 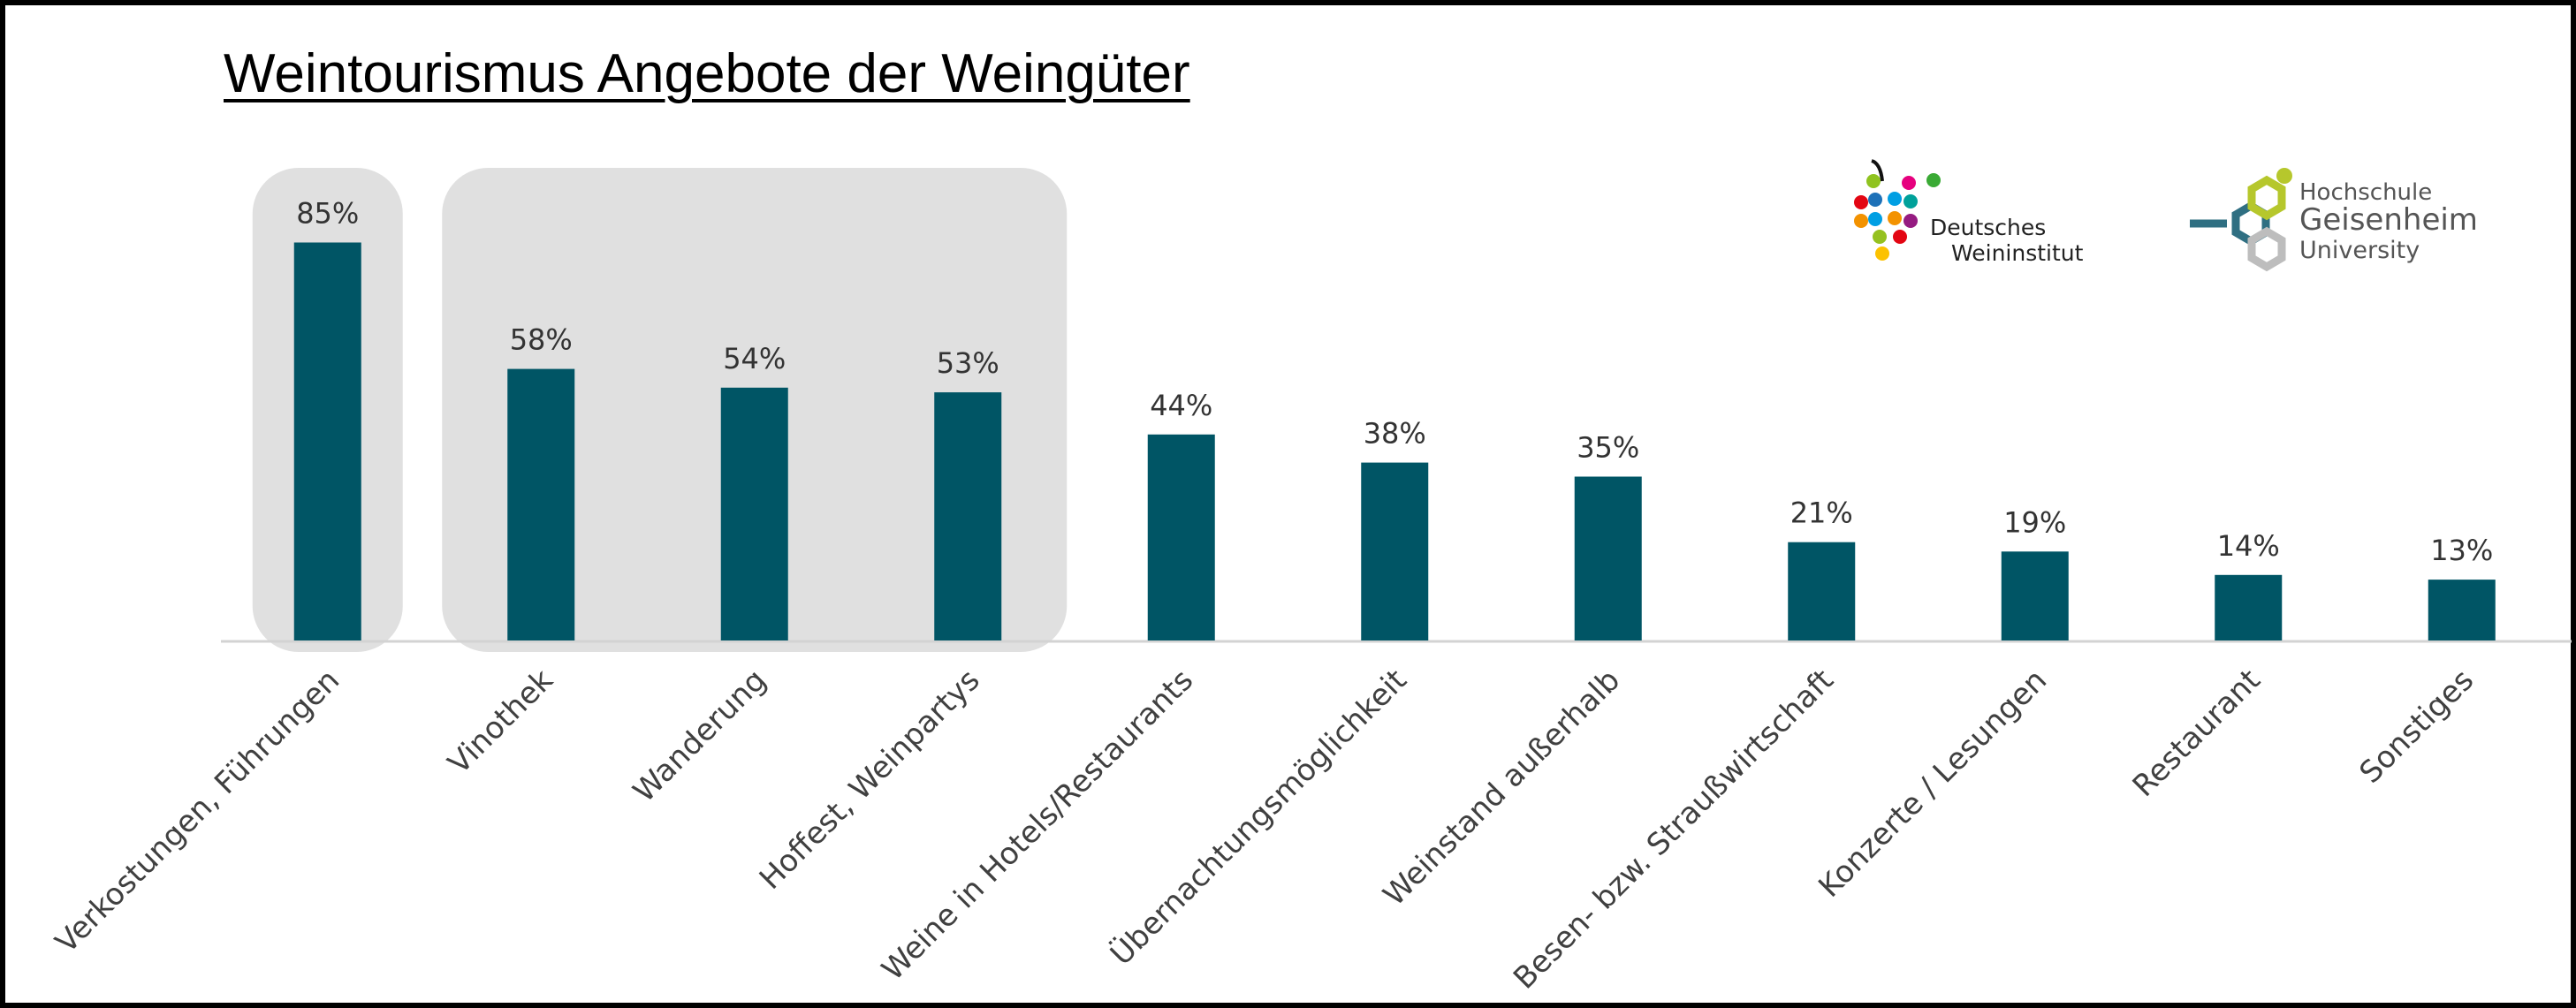 What do you see at coordinates (2461, 550) in the screenshot?
I see `value-label-11: 13%` at bounding box center [2461, 550].